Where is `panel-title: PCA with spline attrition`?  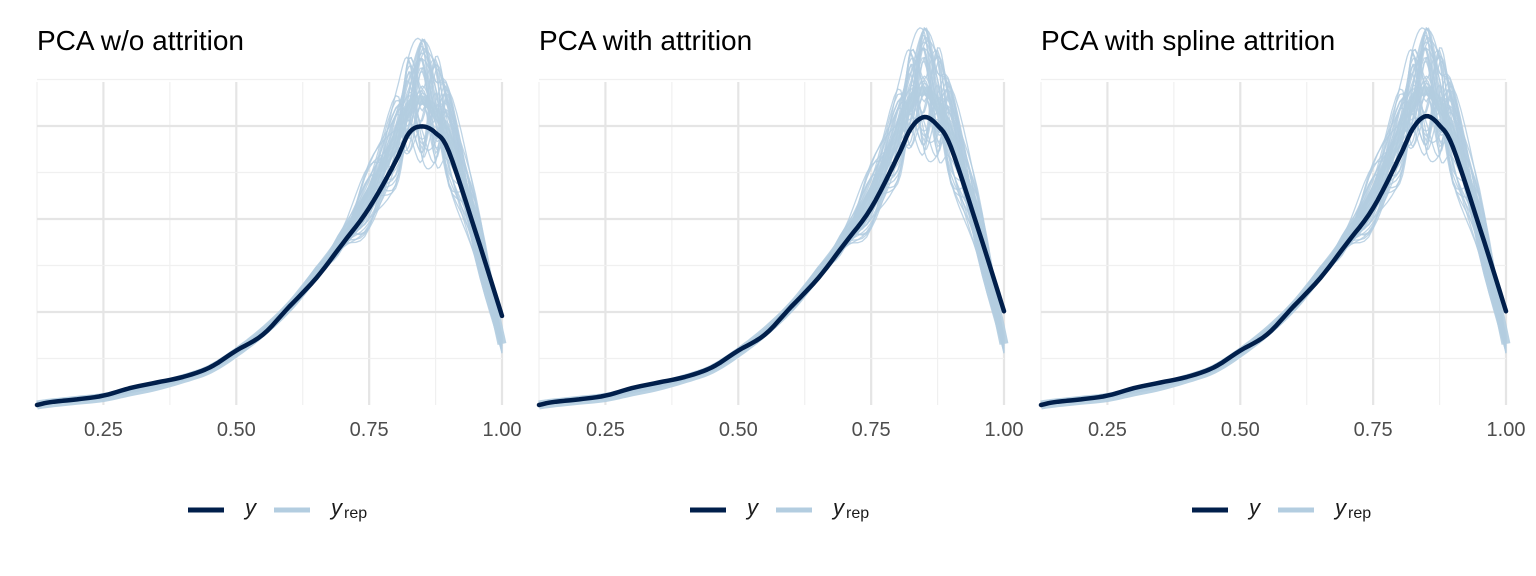
panel-title: PCA with spline attrition is located at coordinates (1188, 40).